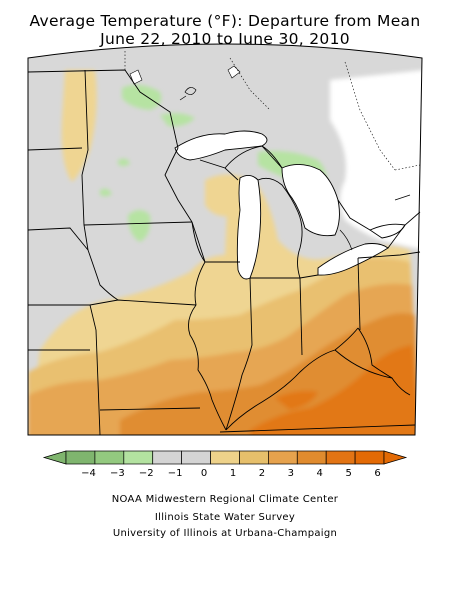  Describe the element at coordinates (226, 195) in the screenshot. I see `zone-plus1-north-central` at that location.